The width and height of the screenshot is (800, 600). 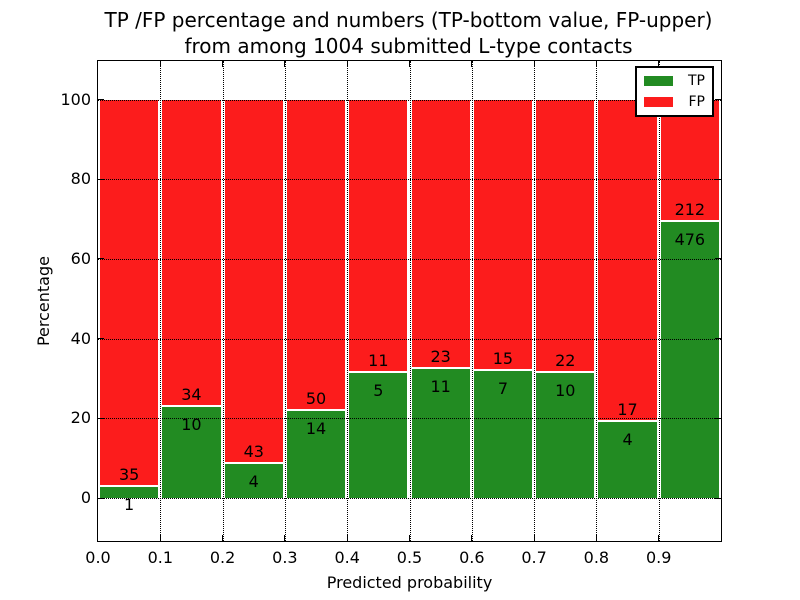 I want to click on legend-row-fp: FP, so click(x=674, y=102).